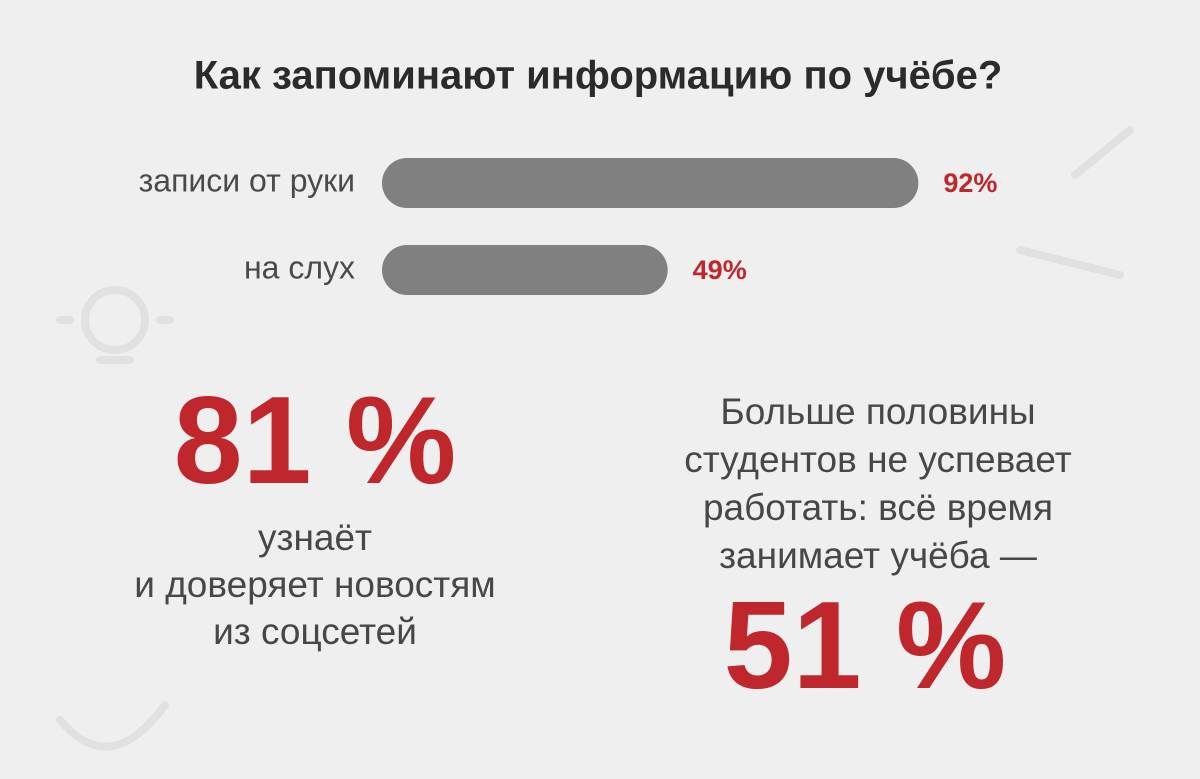 This screenshot has height=779, width=1200. I want to click on stat-caption: работать: всё время, so click(878, 507).